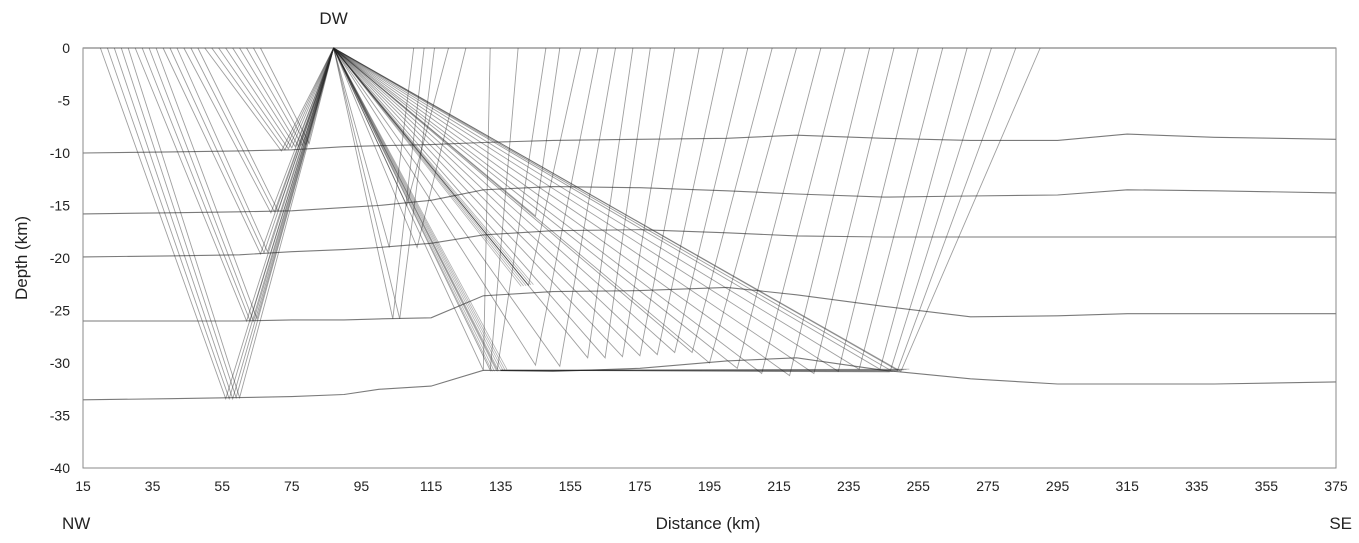  Describe the element at coordinates (60, 468) in the screenshot. I see `y-tick-label-8: -40` at that location.